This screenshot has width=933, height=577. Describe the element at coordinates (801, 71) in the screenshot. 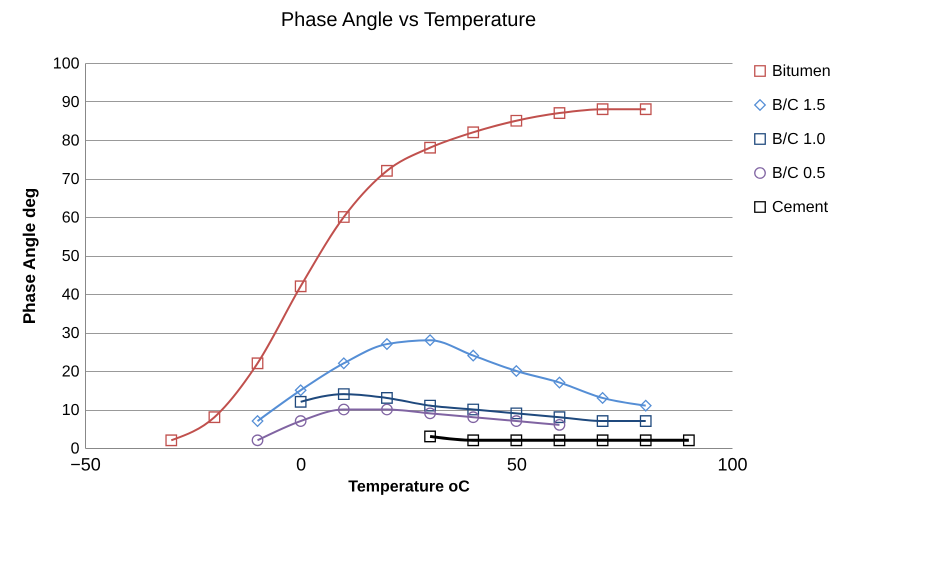

I see `legend-label: Bitumen` at that location.